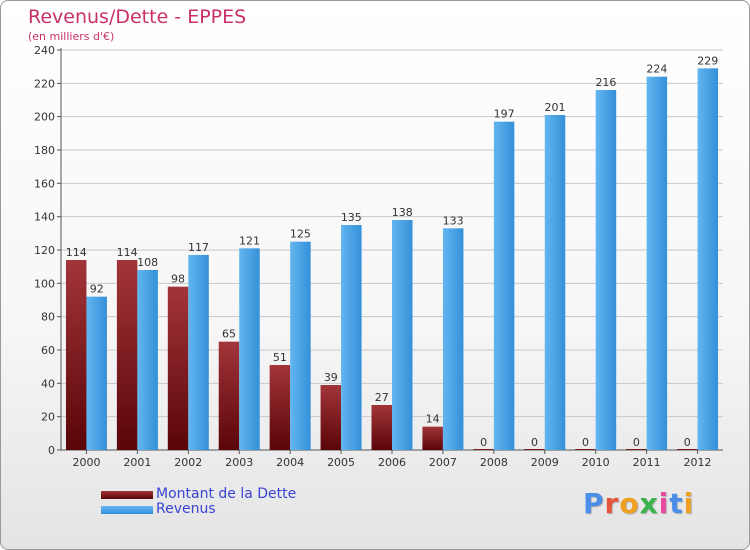  Describe the element at coordinates (382, 397) in the screenshot. I see `data-label-debt: 27` at that location.